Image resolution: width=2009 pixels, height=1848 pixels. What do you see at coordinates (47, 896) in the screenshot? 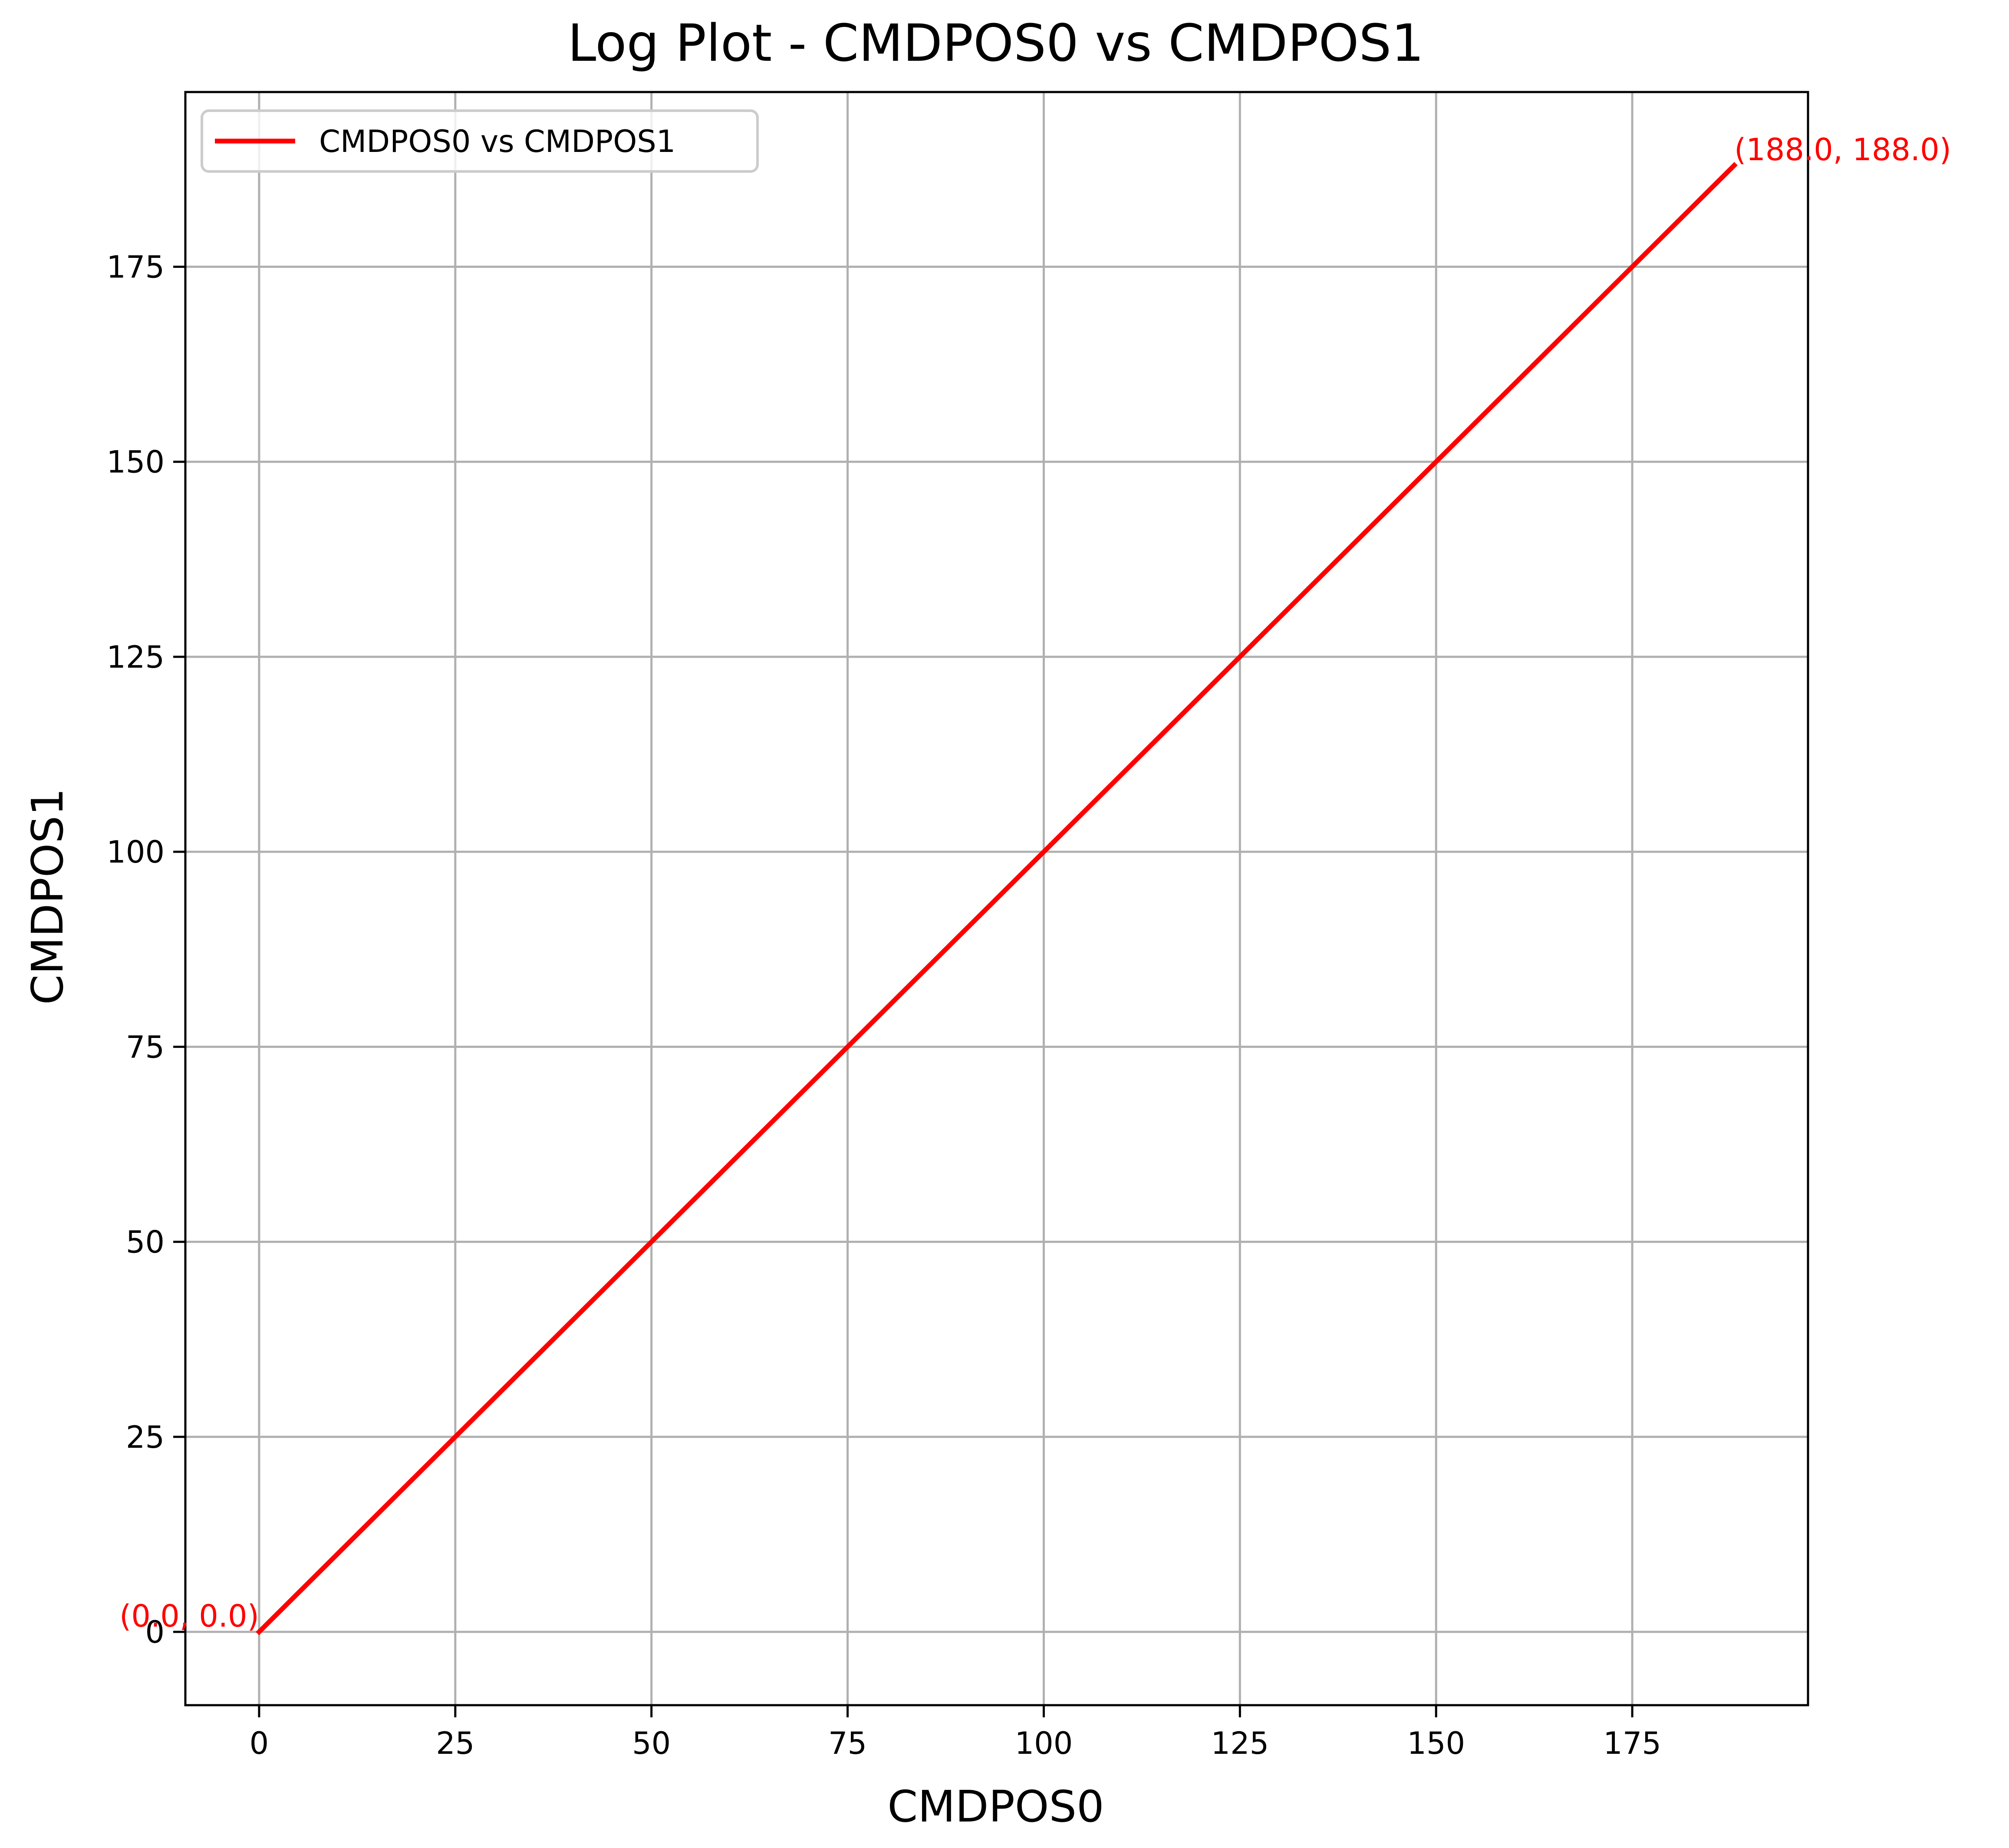
I see `y-axis-label: CMDPOS1` at bounding box center [47, 896].